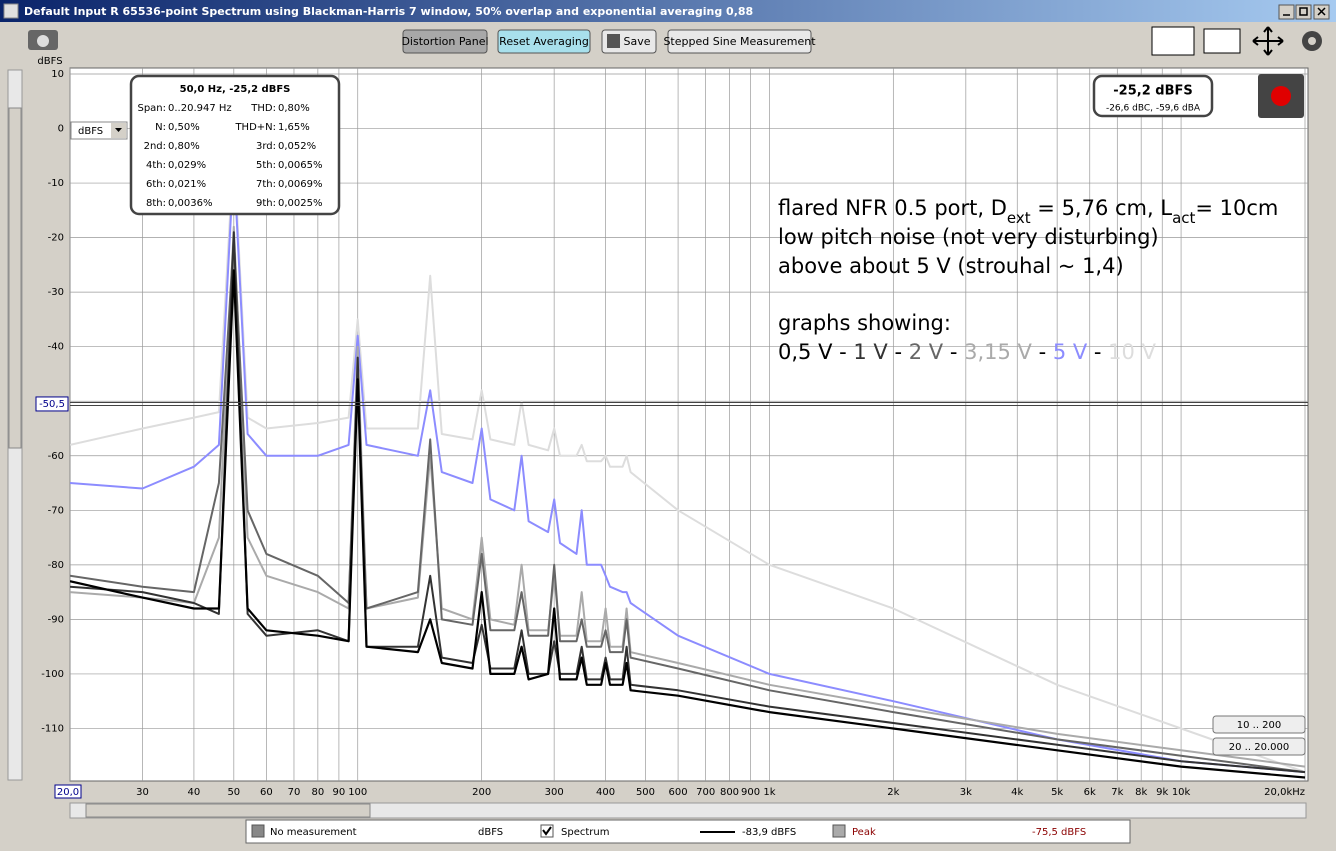 The image size is (1336, 851). Describe the element at coordinates (56, 619) in the screenshot. I see `y-tick-label: -90` at that location.